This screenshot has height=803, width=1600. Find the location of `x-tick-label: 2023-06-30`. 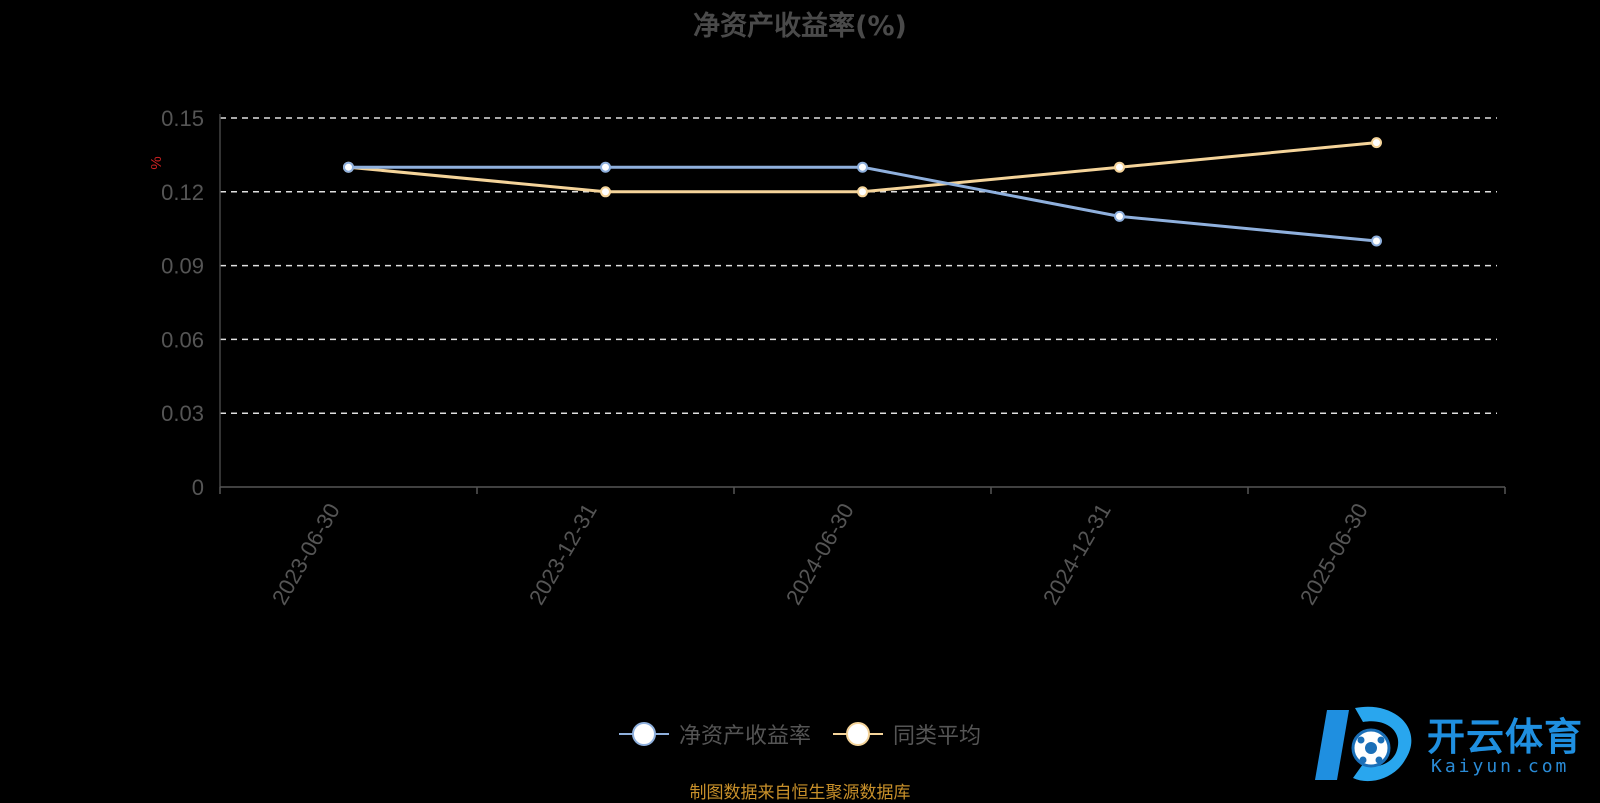

x-tick-label: 2023-06-30 is located at coordinates (306, 554).